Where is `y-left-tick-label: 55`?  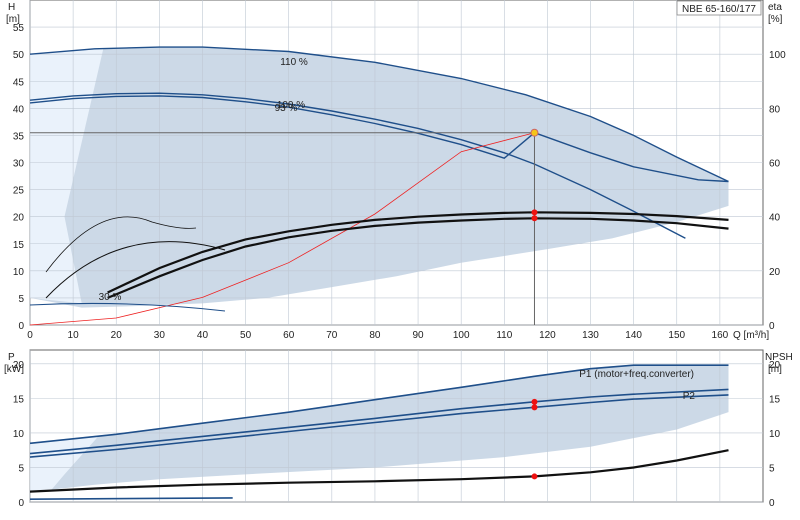 y-left-tick-label: 55 is located at coordinates (19, 28).